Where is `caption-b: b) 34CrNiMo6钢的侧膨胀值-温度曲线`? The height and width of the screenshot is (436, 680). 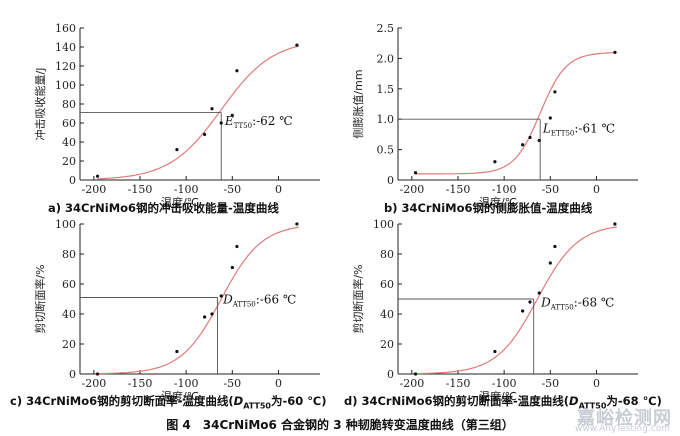 caption-b: b) 34CrNiMo6钢的侧膨胀值-温度曲线 is located at coordinates (488, 208).